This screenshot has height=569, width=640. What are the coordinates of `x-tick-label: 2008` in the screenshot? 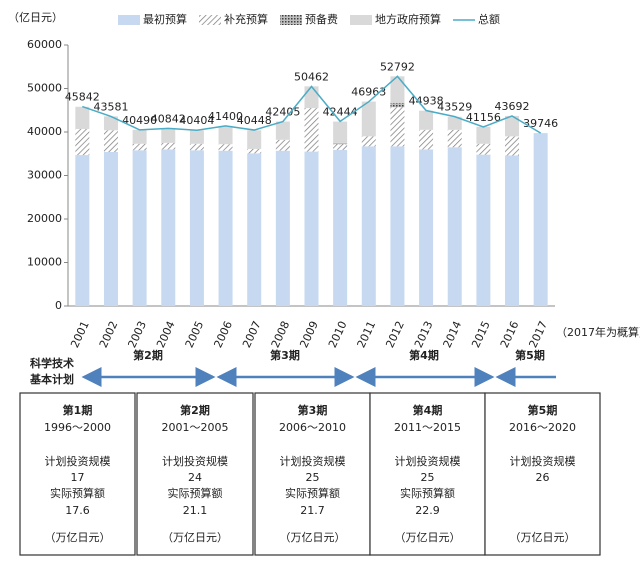 It's located at (281, 334).